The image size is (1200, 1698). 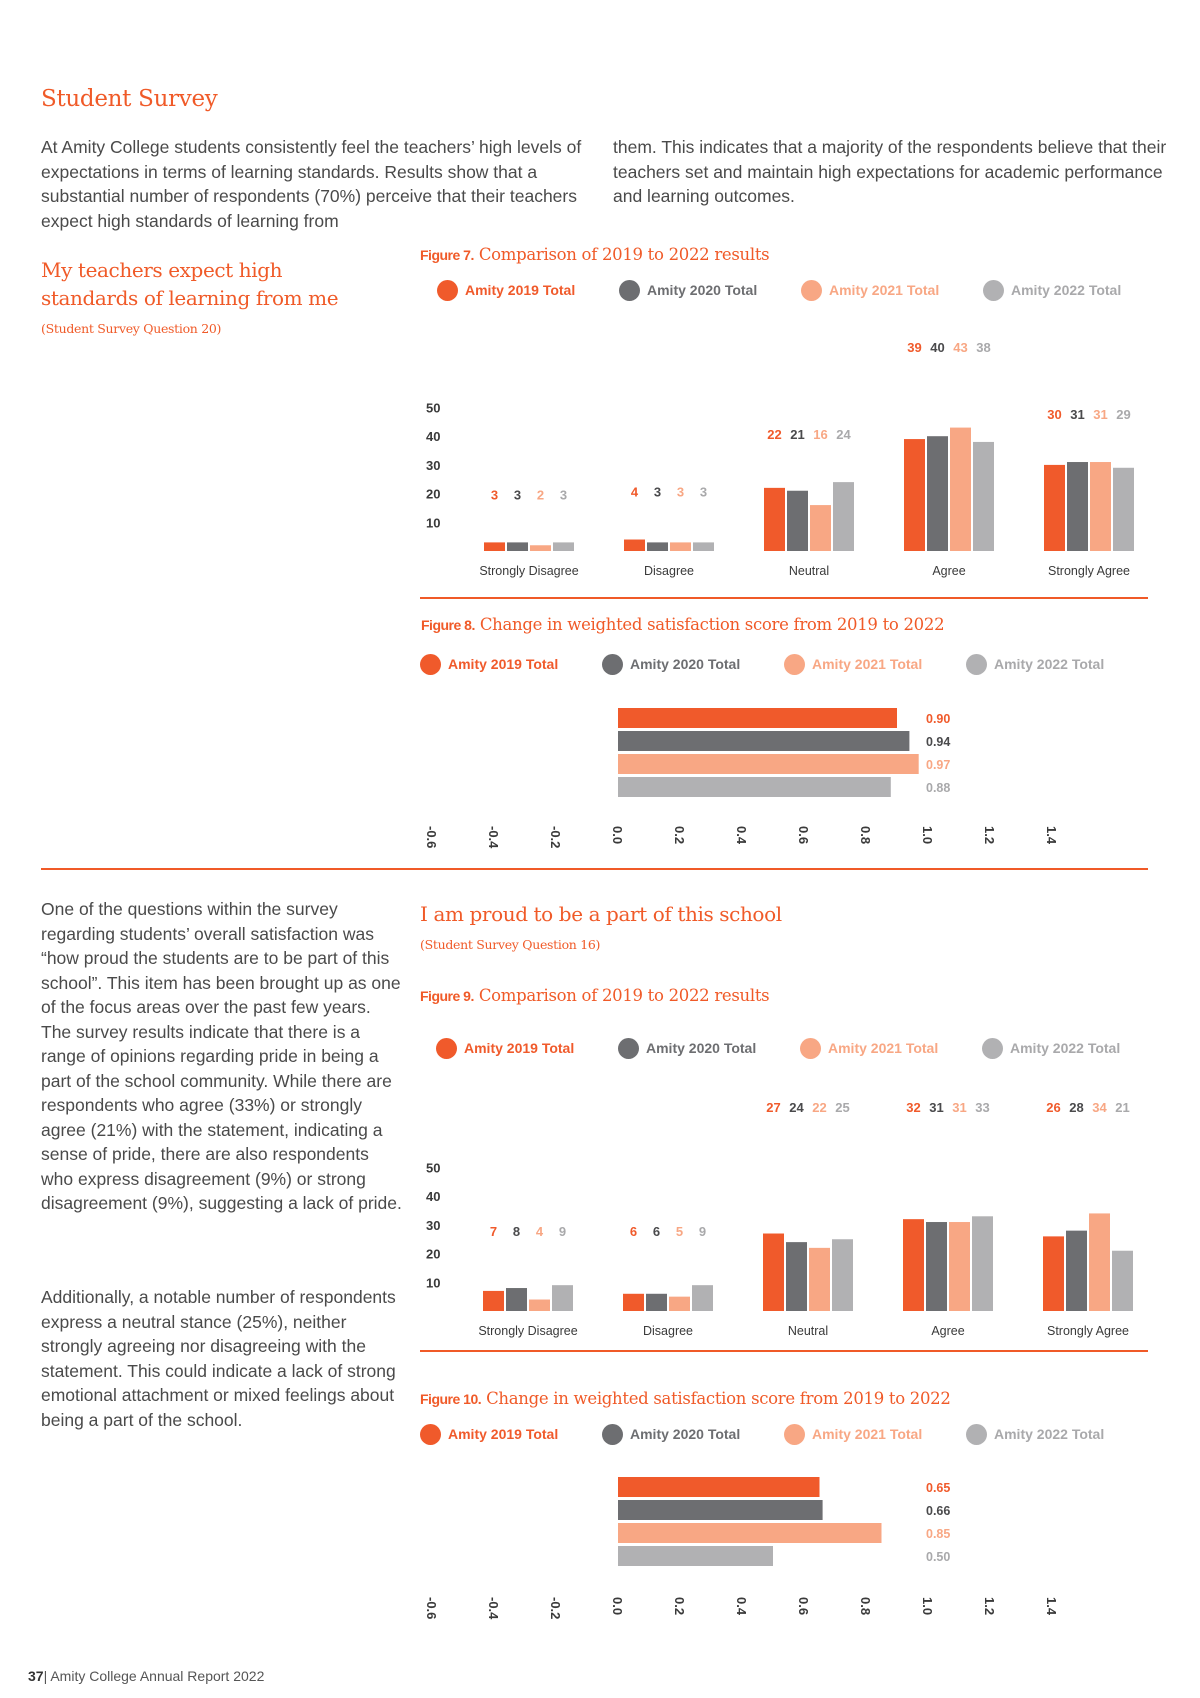 I want to click on legend-item-2022: Amity 2022 Total, so click(x=1052, y=290).